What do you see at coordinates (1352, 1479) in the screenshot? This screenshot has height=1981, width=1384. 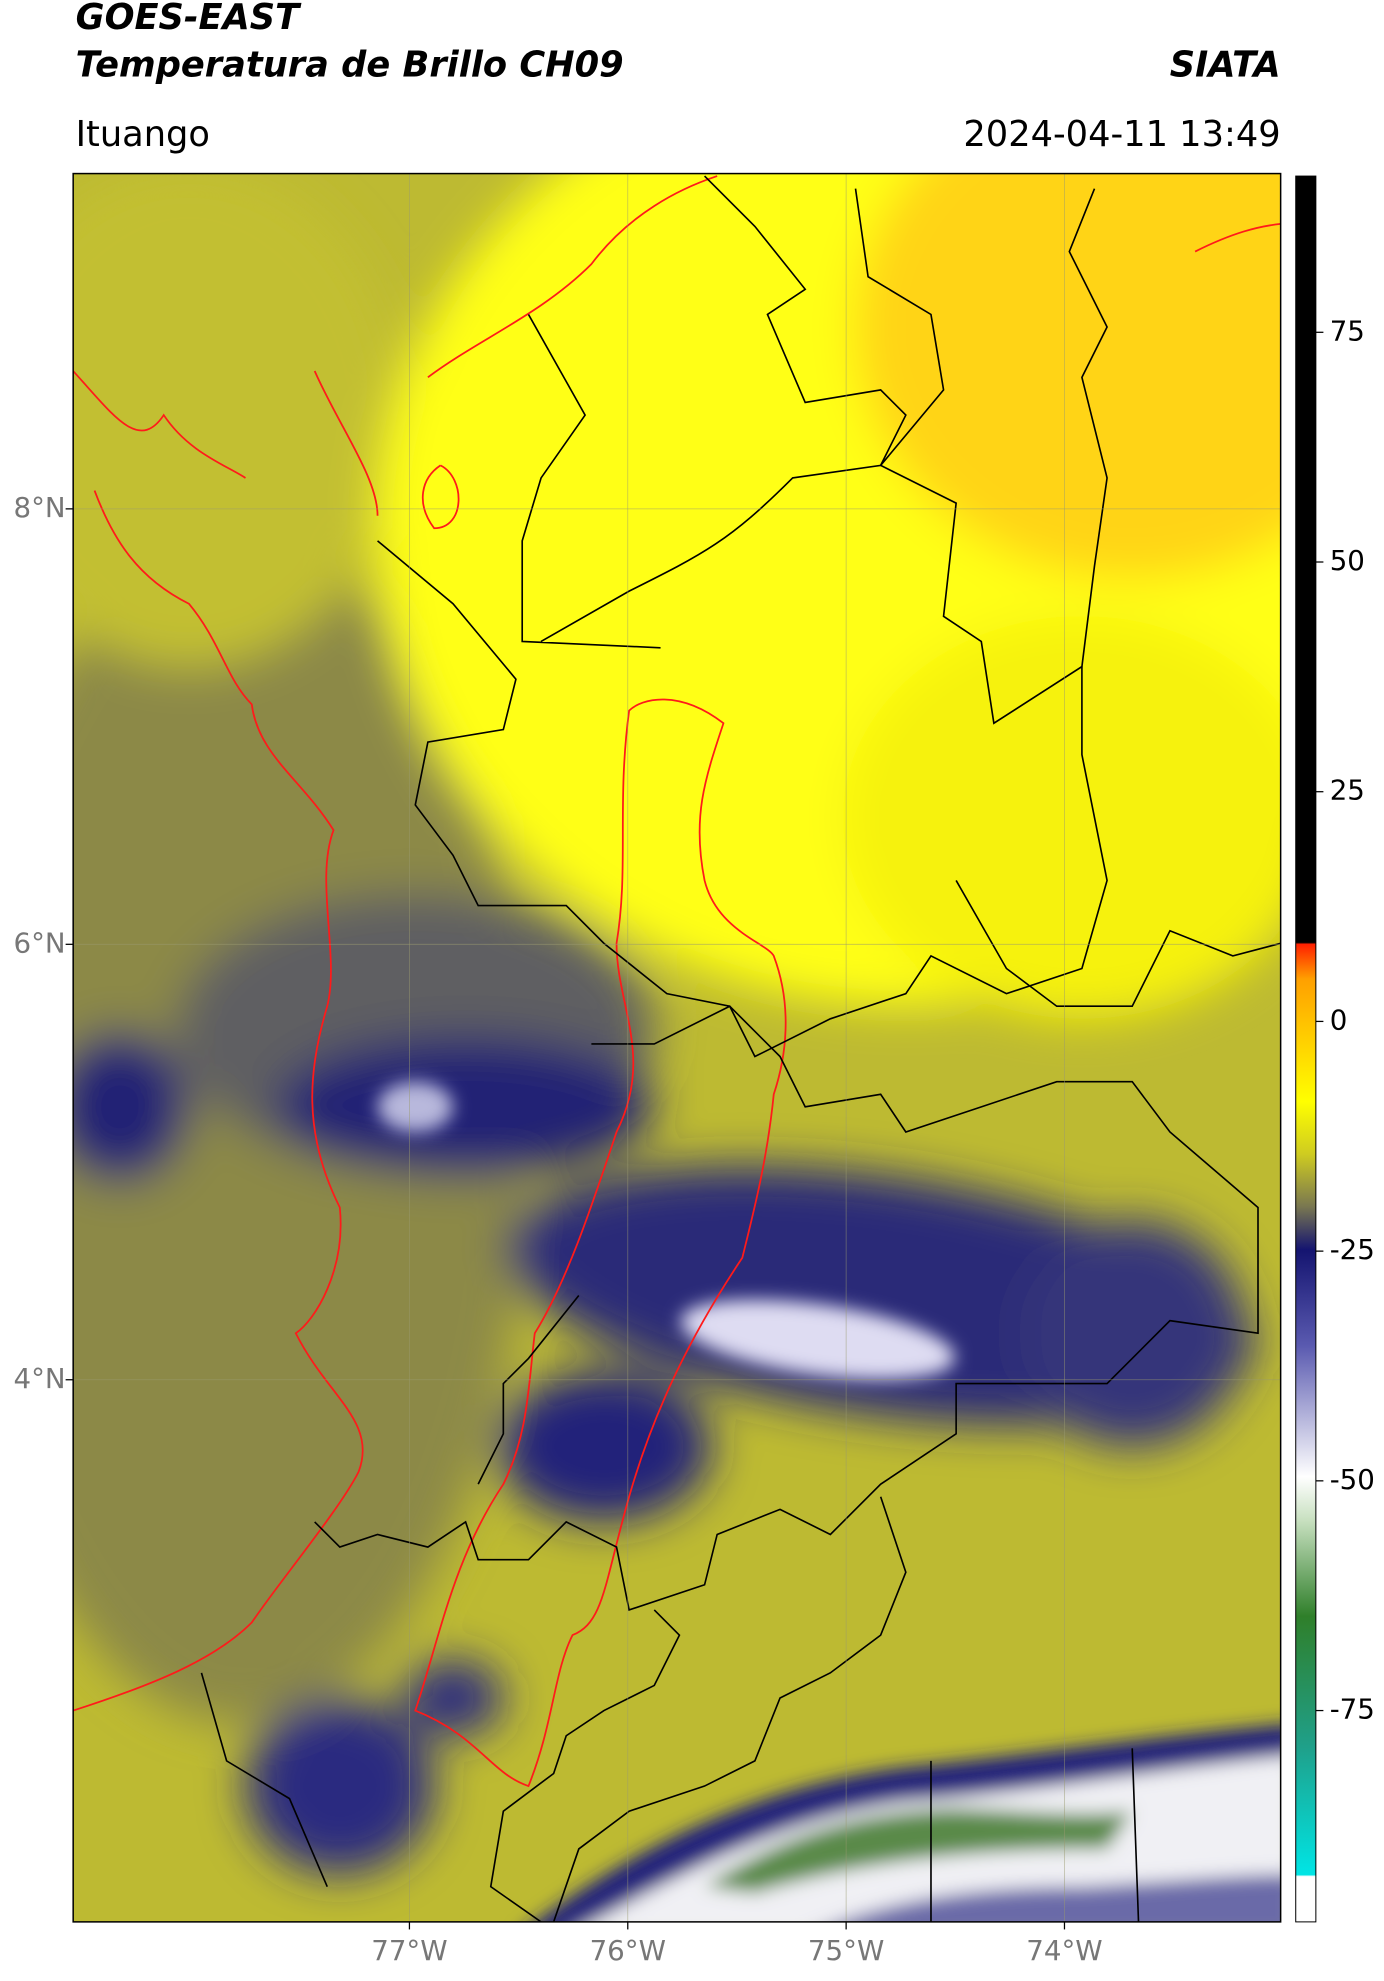 I see `colorbar-label: -50` at bounding box center [1352, 1479].